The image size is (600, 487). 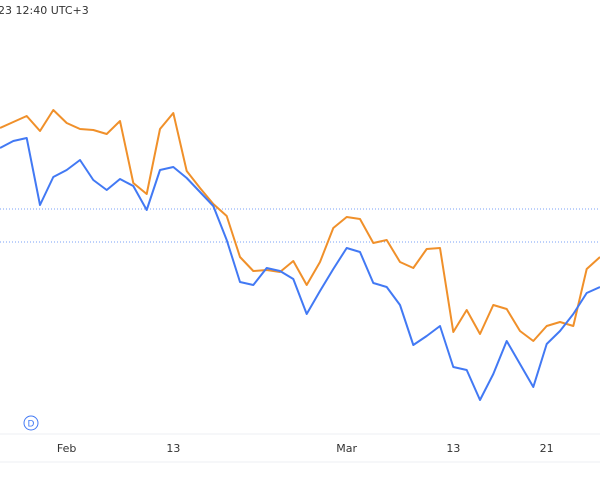 What do you see at coordinates (547, 448) in the screenshot?
I see `x-tick-label: 21` at bounding box center [547, 448].